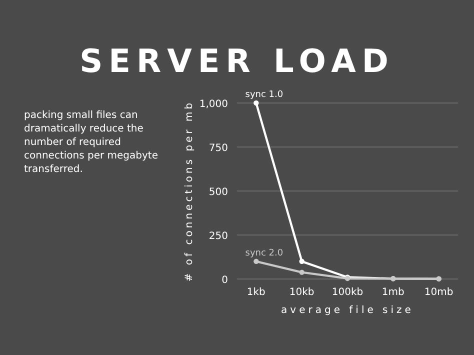 Image resolution: width=474 pixels, height=355 pixels. Describe the element at coordinates (237, 61) in the screenshot. I see `chart-title: SERVER LOAD` at that location.